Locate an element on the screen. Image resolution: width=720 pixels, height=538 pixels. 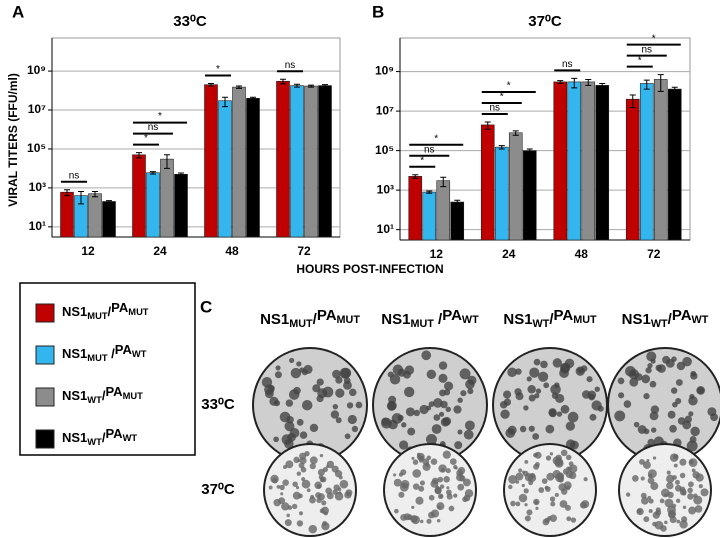
x-tick-label: 24 is located at coordinates (160, 251).